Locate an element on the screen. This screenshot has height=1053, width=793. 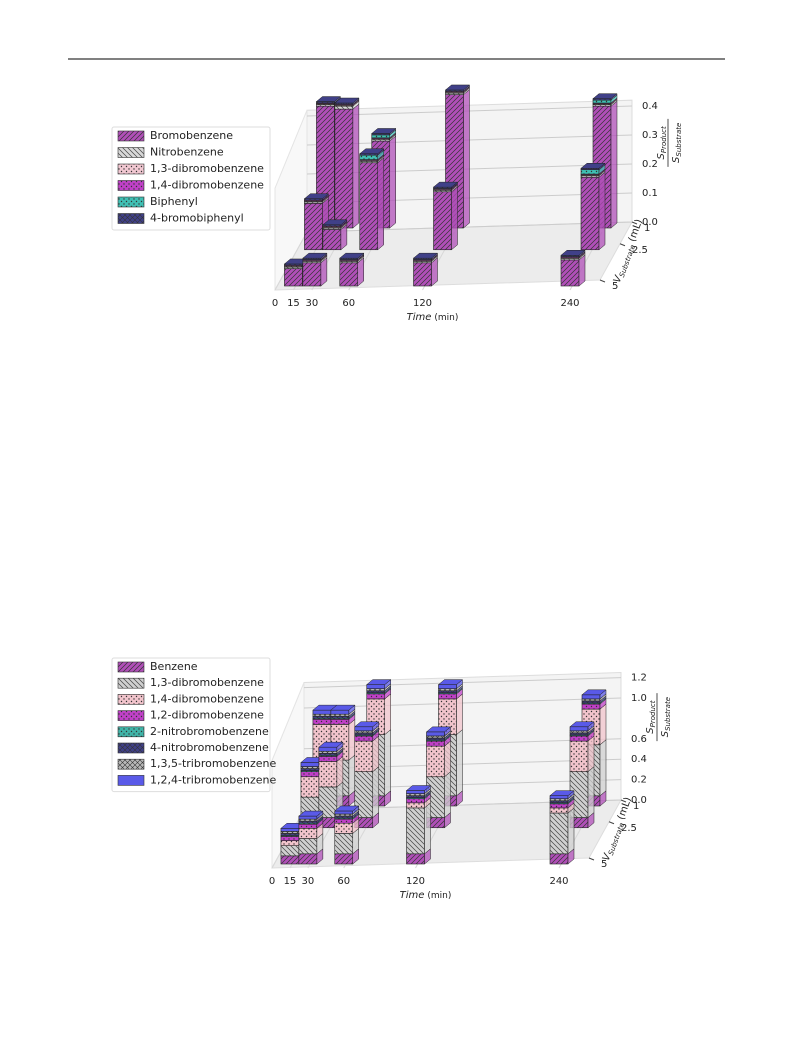
z-den-symbol: S is located at coordinates (676, 159).